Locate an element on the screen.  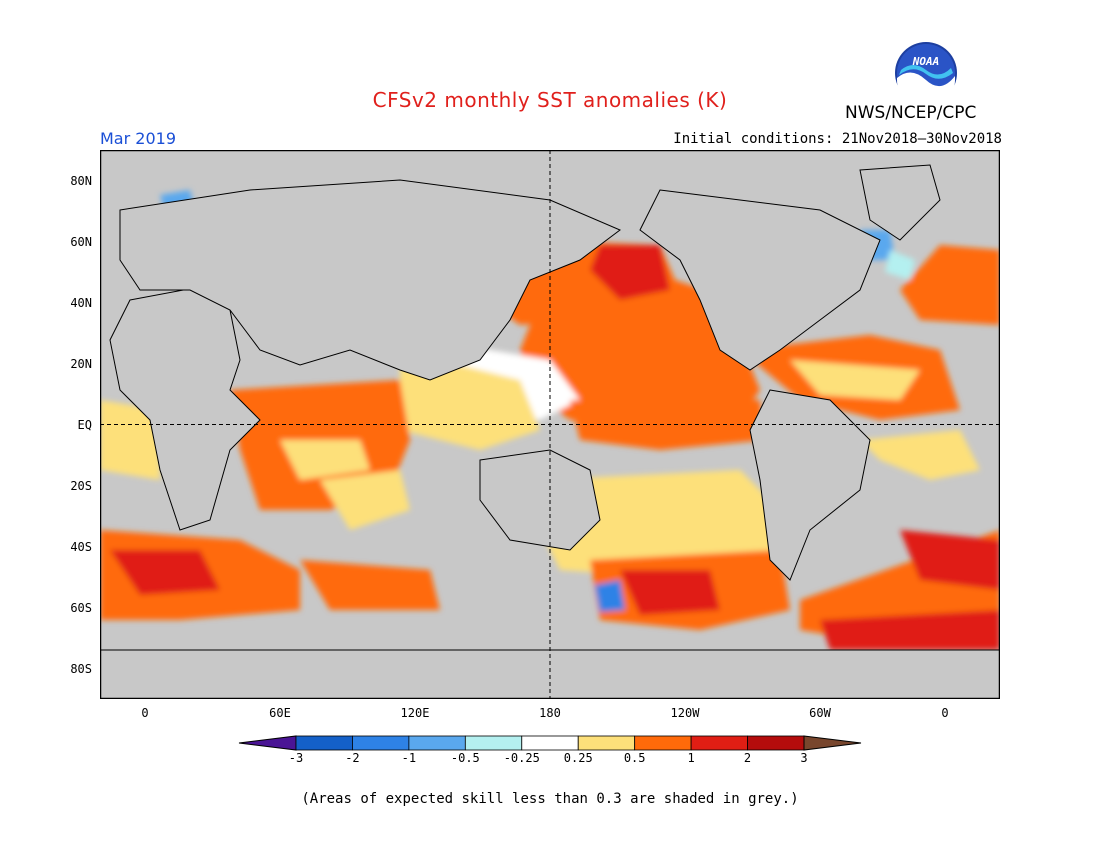
colorbar-tick-label: -1 is located at coordinates (409, 758).